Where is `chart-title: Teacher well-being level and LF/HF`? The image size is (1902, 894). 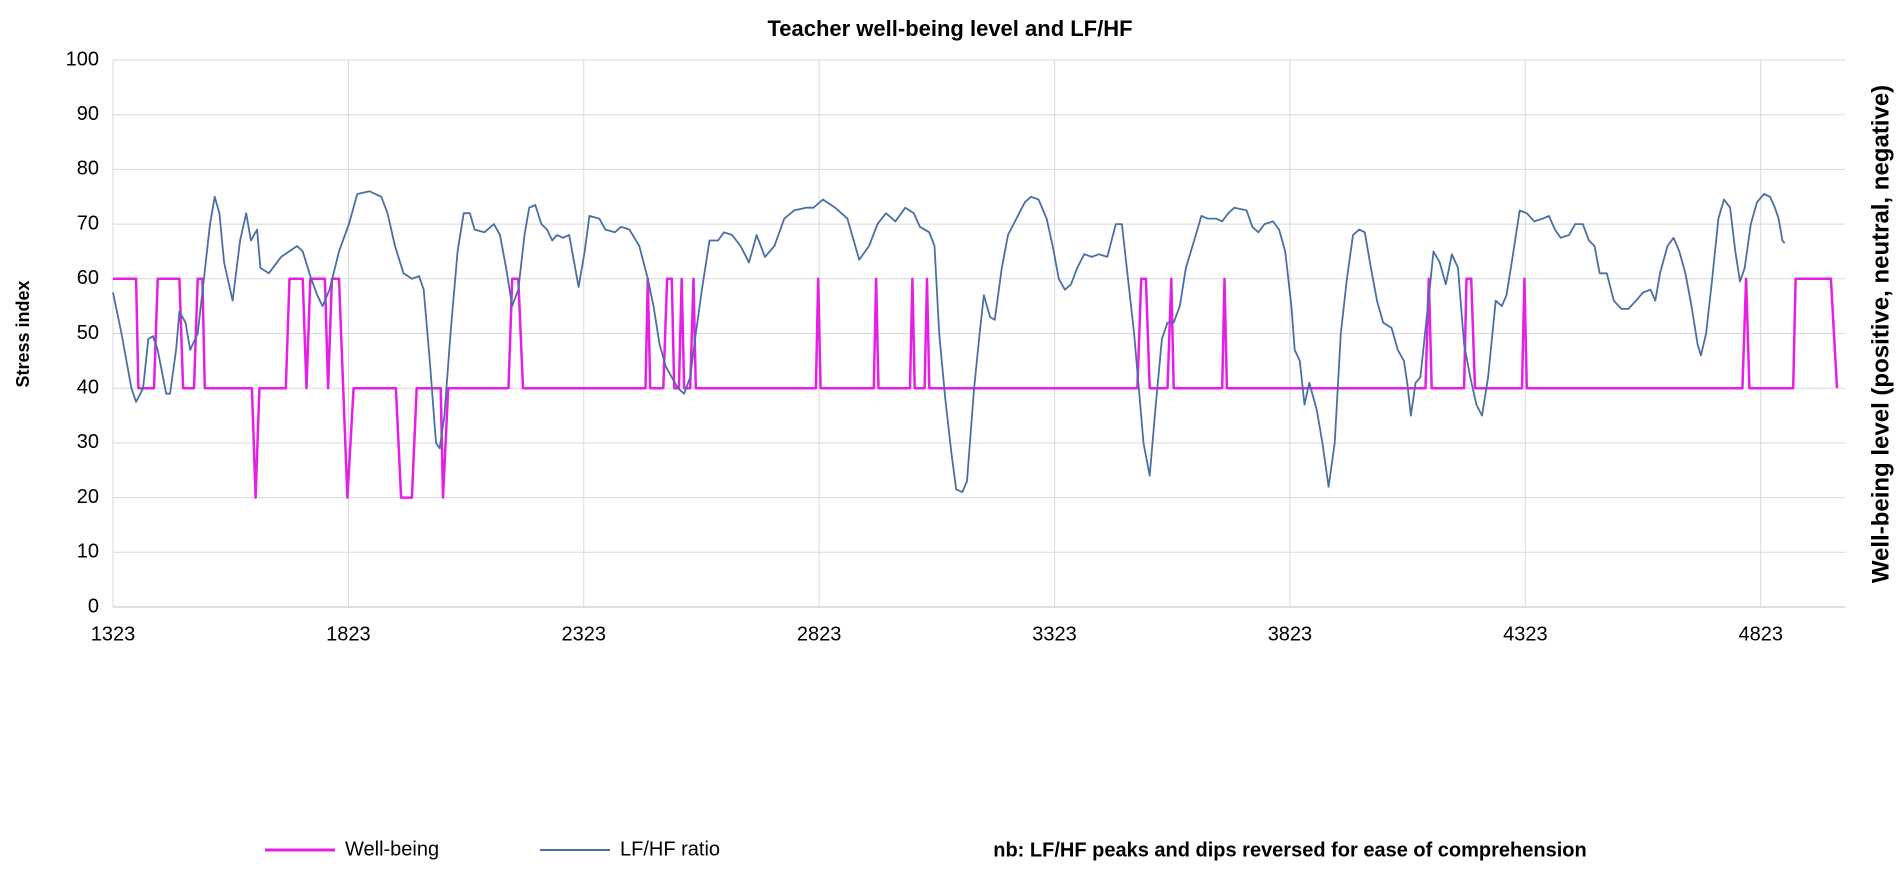 chart-title: Teacher well-being level and LF/HF is located at coordinates (949, 28).